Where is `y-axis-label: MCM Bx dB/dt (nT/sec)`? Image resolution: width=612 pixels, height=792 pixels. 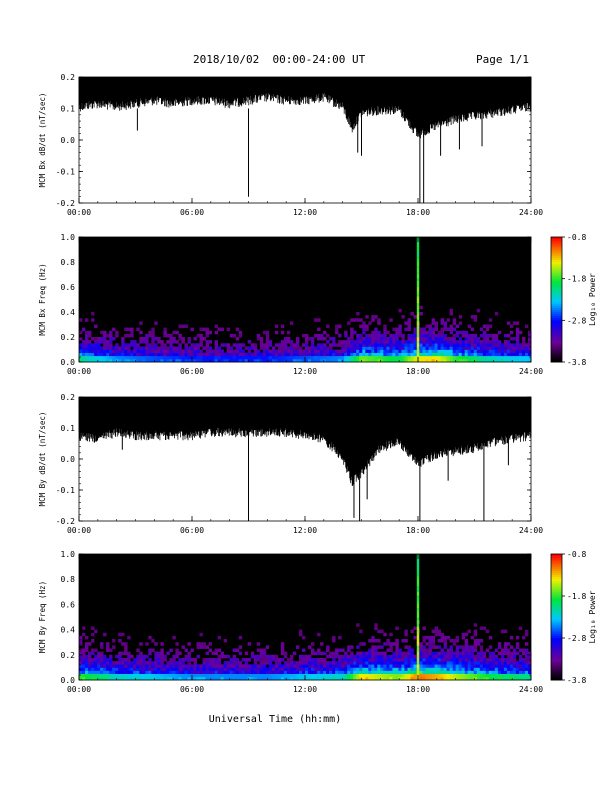 y-axis-label: MCM Bx dB/dt (nT/sec) is located at coordinates (42, 140).